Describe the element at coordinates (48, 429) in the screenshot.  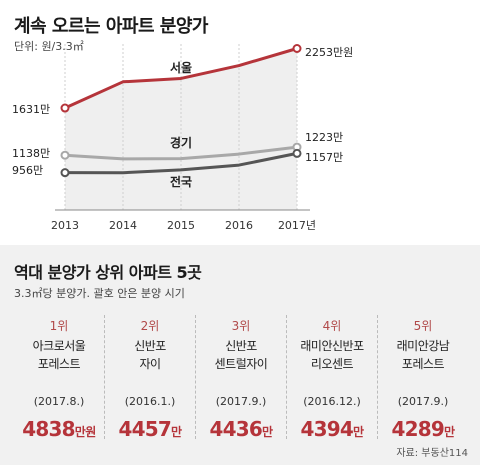
I see `price-number: 4838` at that location.